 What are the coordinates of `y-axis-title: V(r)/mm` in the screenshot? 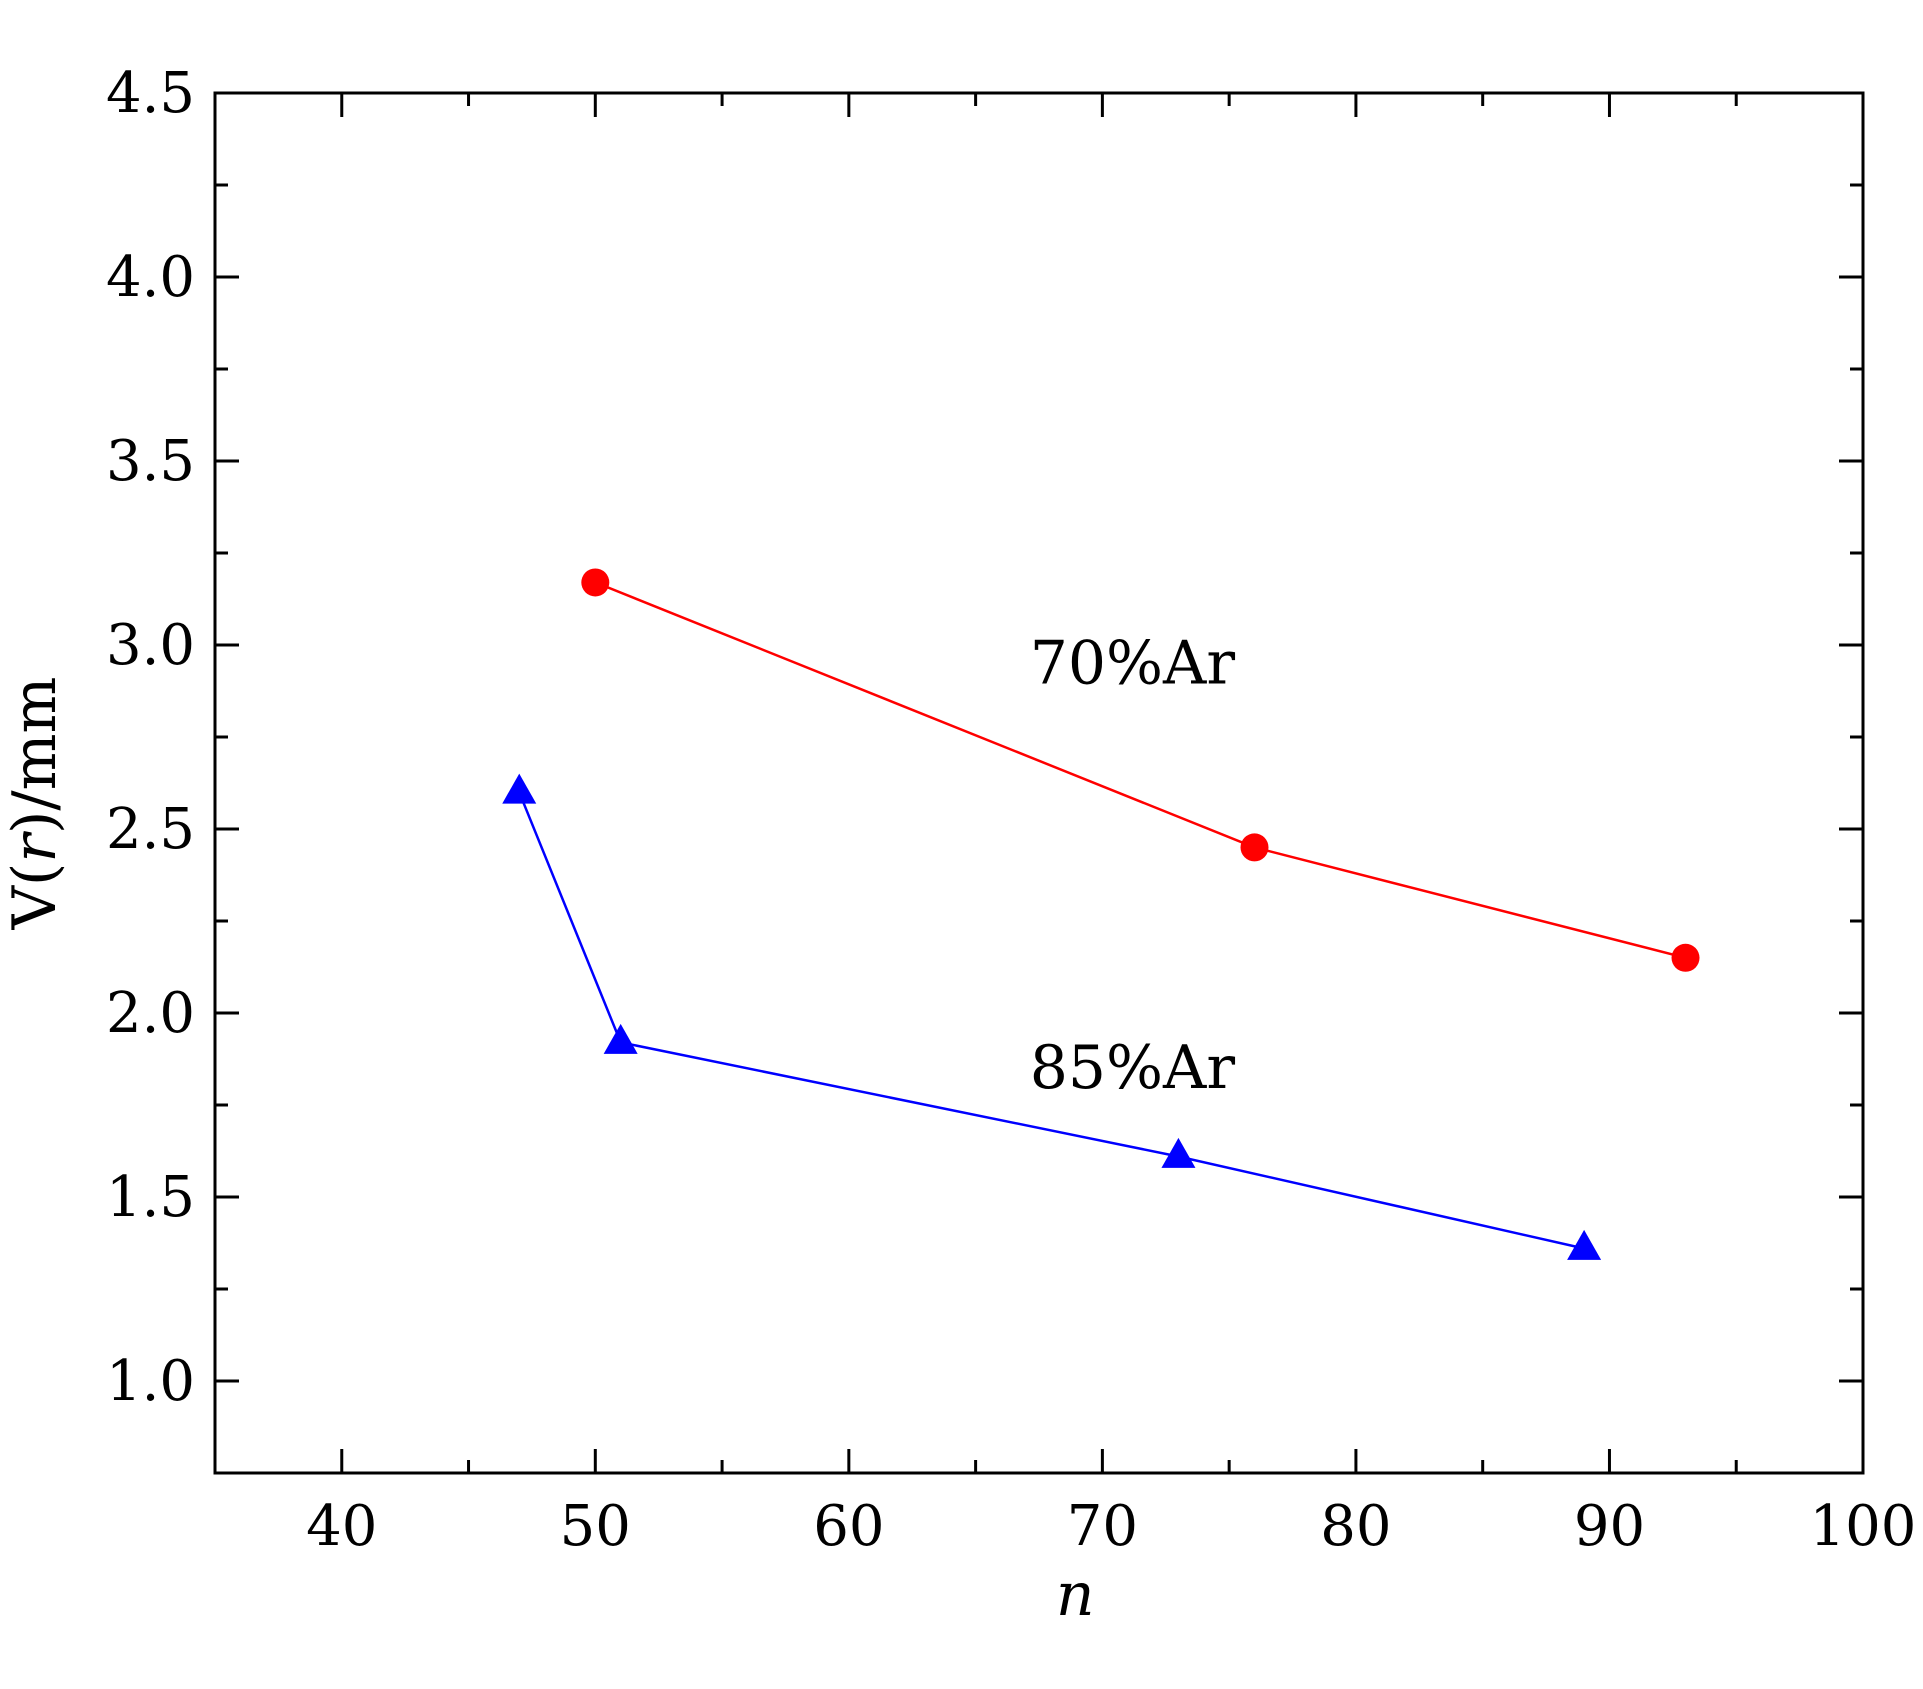 It's located at (35, 804).